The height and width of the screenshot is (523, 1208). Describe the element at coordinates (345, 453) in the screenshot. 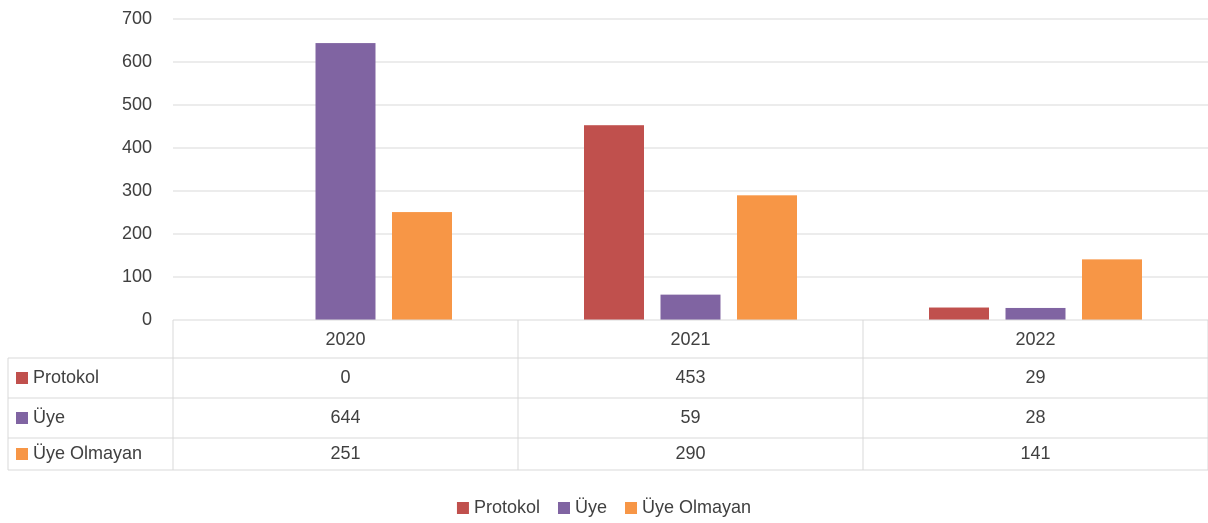

I see `table-cell: 251` at that location.